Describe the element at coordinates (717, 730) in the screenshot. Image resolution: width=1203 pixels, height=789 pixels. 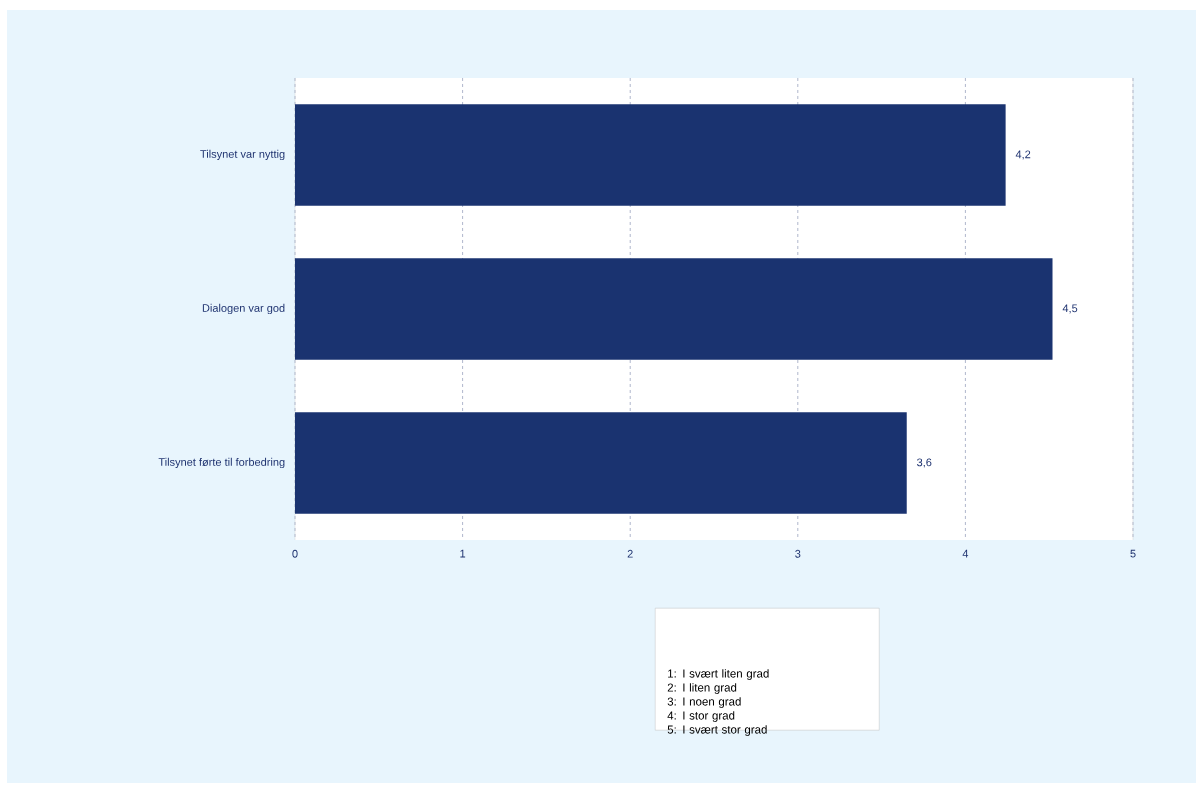
I see `text: 5: I svært stor grad` at that location.